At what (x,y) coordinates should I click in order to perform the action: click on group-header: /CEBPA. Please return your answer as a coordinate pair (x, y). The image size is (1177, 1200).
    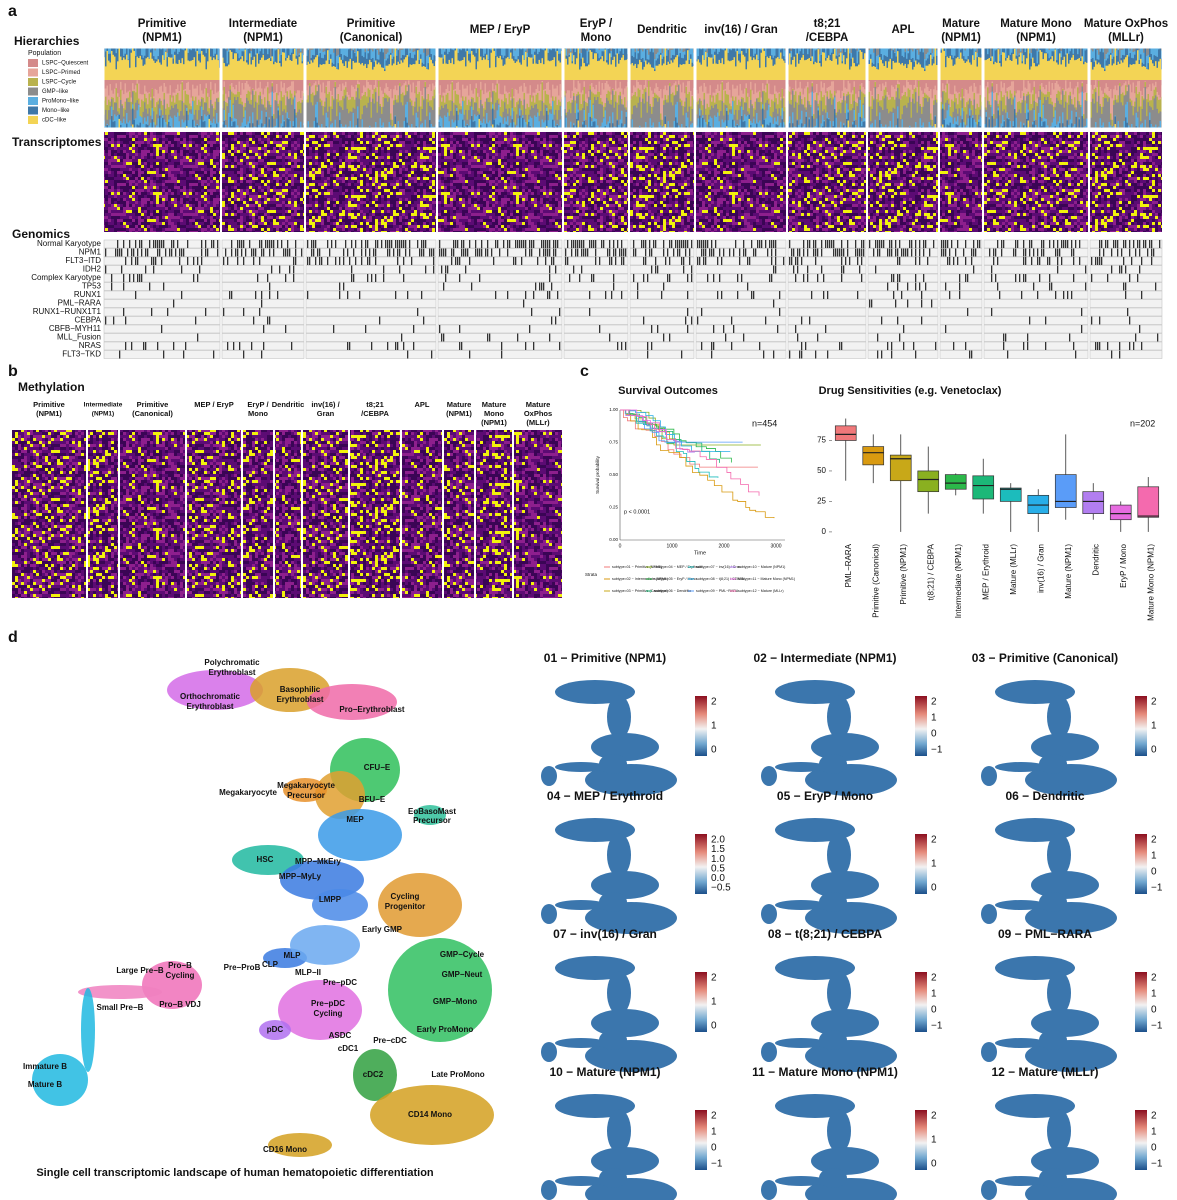
    Looking at the image, I should click on (827, 38).